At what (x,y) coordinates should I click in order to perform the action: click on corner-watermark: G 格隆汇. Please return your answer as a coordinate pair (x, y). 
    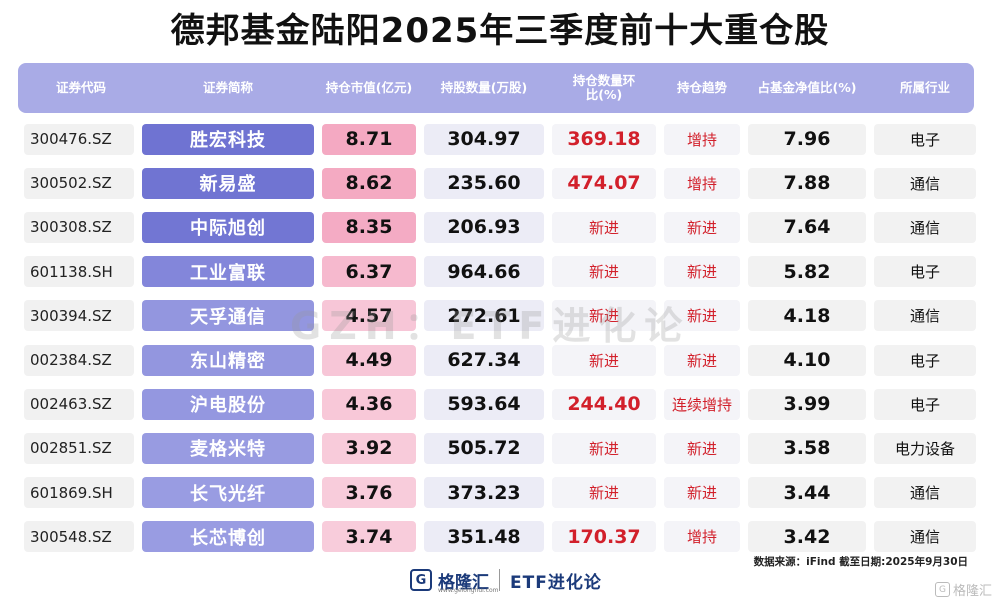
    Looking at the image, I should click on (963, 589).